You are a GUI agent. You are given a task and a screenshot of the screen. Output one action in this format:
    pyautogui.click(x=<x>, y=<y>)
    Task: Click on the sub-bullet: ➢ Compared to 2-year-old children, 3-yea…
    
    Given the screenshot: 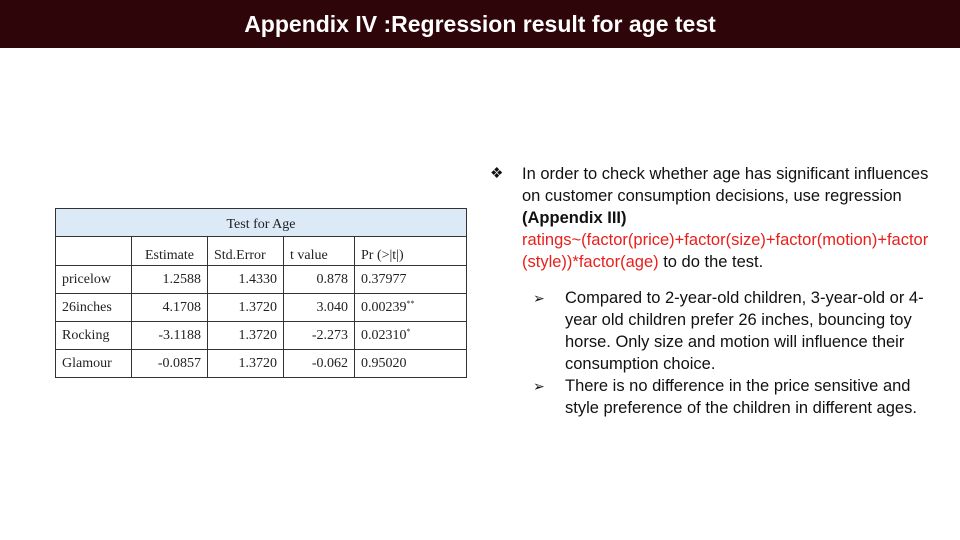 What is the action you would take?
    pyautogui.click(x=710, y=331)
    